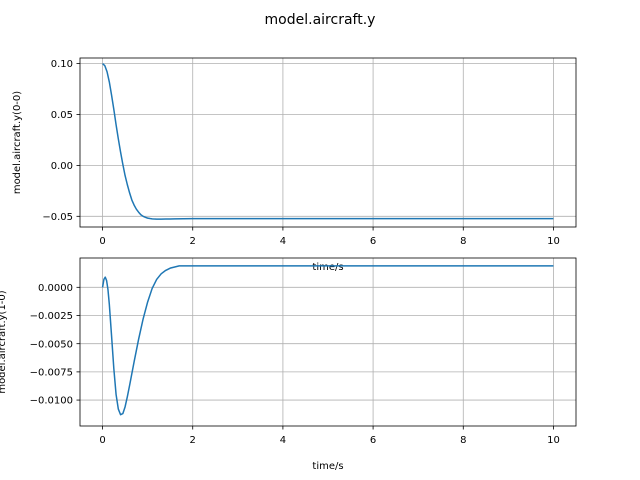 Image resolution: width=640 pixels, height=480 pixels. What do you see at coordinates (51, 401) in the screenshot?
I see `y-tick-label: −0.0100` at bounding box center [51, 401].